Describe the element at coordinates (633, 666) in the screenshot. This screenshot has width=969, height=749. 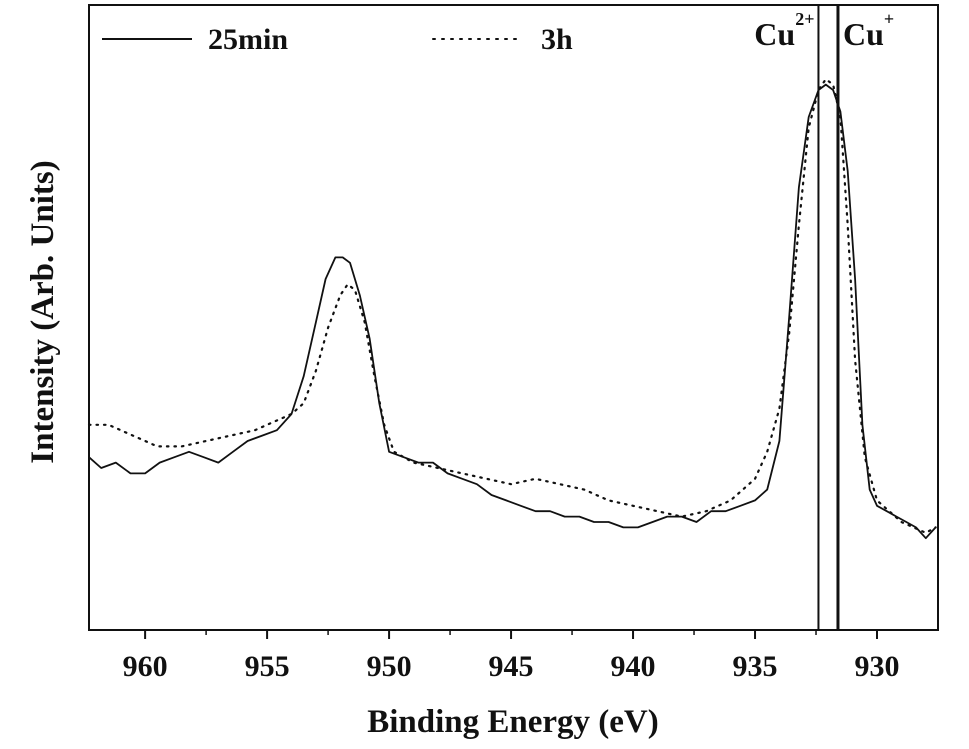
I see `x-tick-label-940: 940` at that location.